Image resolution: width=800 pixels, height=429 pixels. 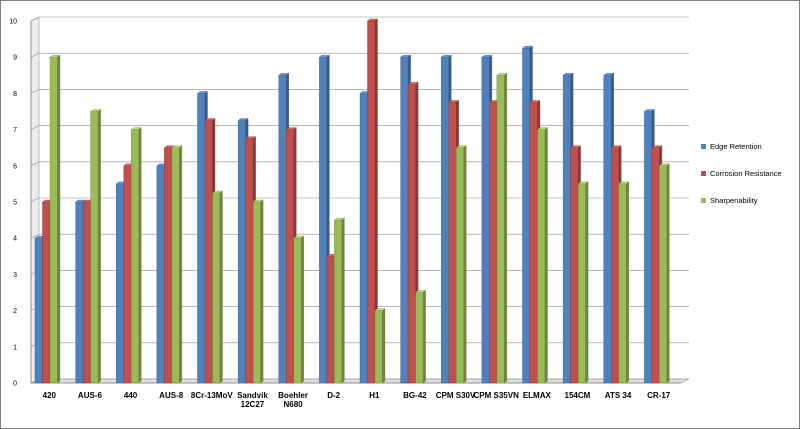 I want to click on x-category-label: CR-17, so click(x=659, y=395).